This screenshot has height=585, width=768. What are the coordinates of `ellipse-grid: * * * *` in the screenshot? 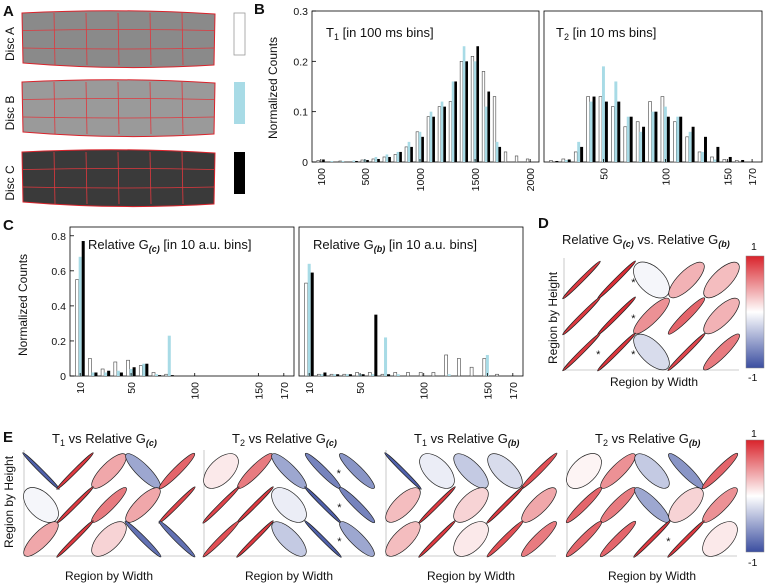 It's located at (651, 315).